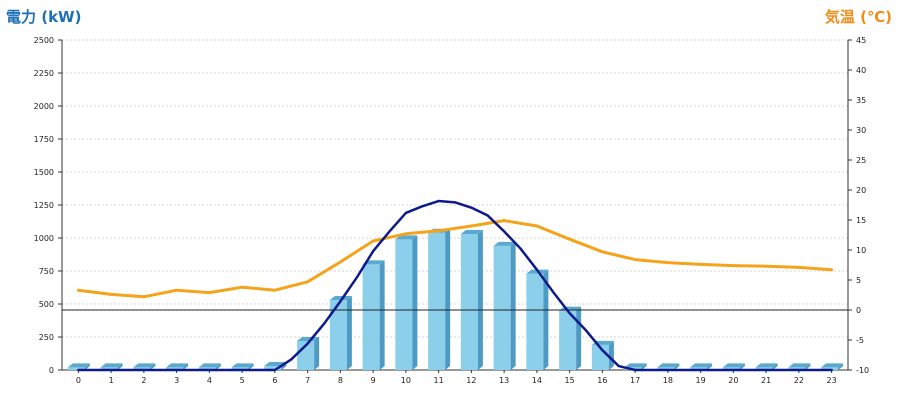  I want to click on right-tick-label: 0, so click(858, 310).